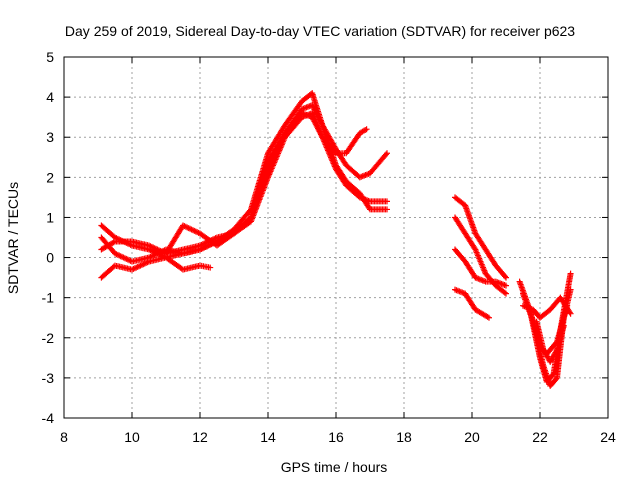 The height and width of the screenshot is (480, 640). I want to click on x-tick-label: 16, so click(336, 437).